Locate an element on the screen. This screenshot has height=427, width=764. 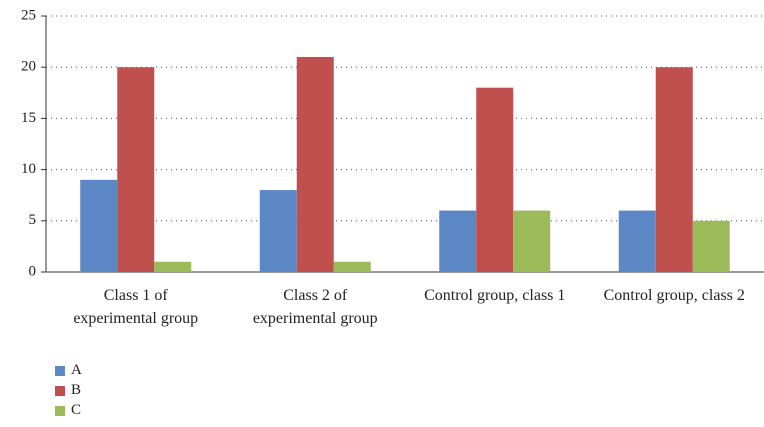
legend-item: C is located at coordinates (68, 410).